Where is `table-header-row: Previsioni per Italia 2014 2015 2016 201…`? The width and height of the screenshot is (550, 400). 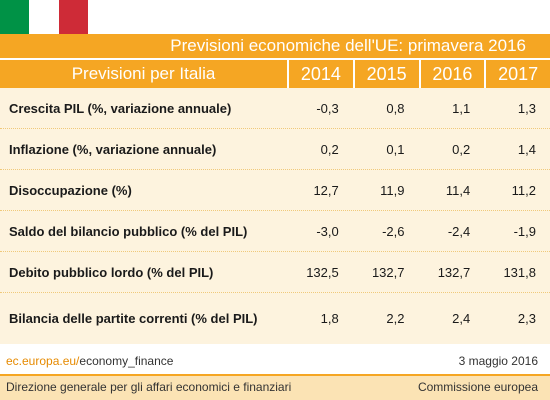 table-header-row: Previsioni per Italia 2014 2015 2016 201… is located at coordinates (275, 73).